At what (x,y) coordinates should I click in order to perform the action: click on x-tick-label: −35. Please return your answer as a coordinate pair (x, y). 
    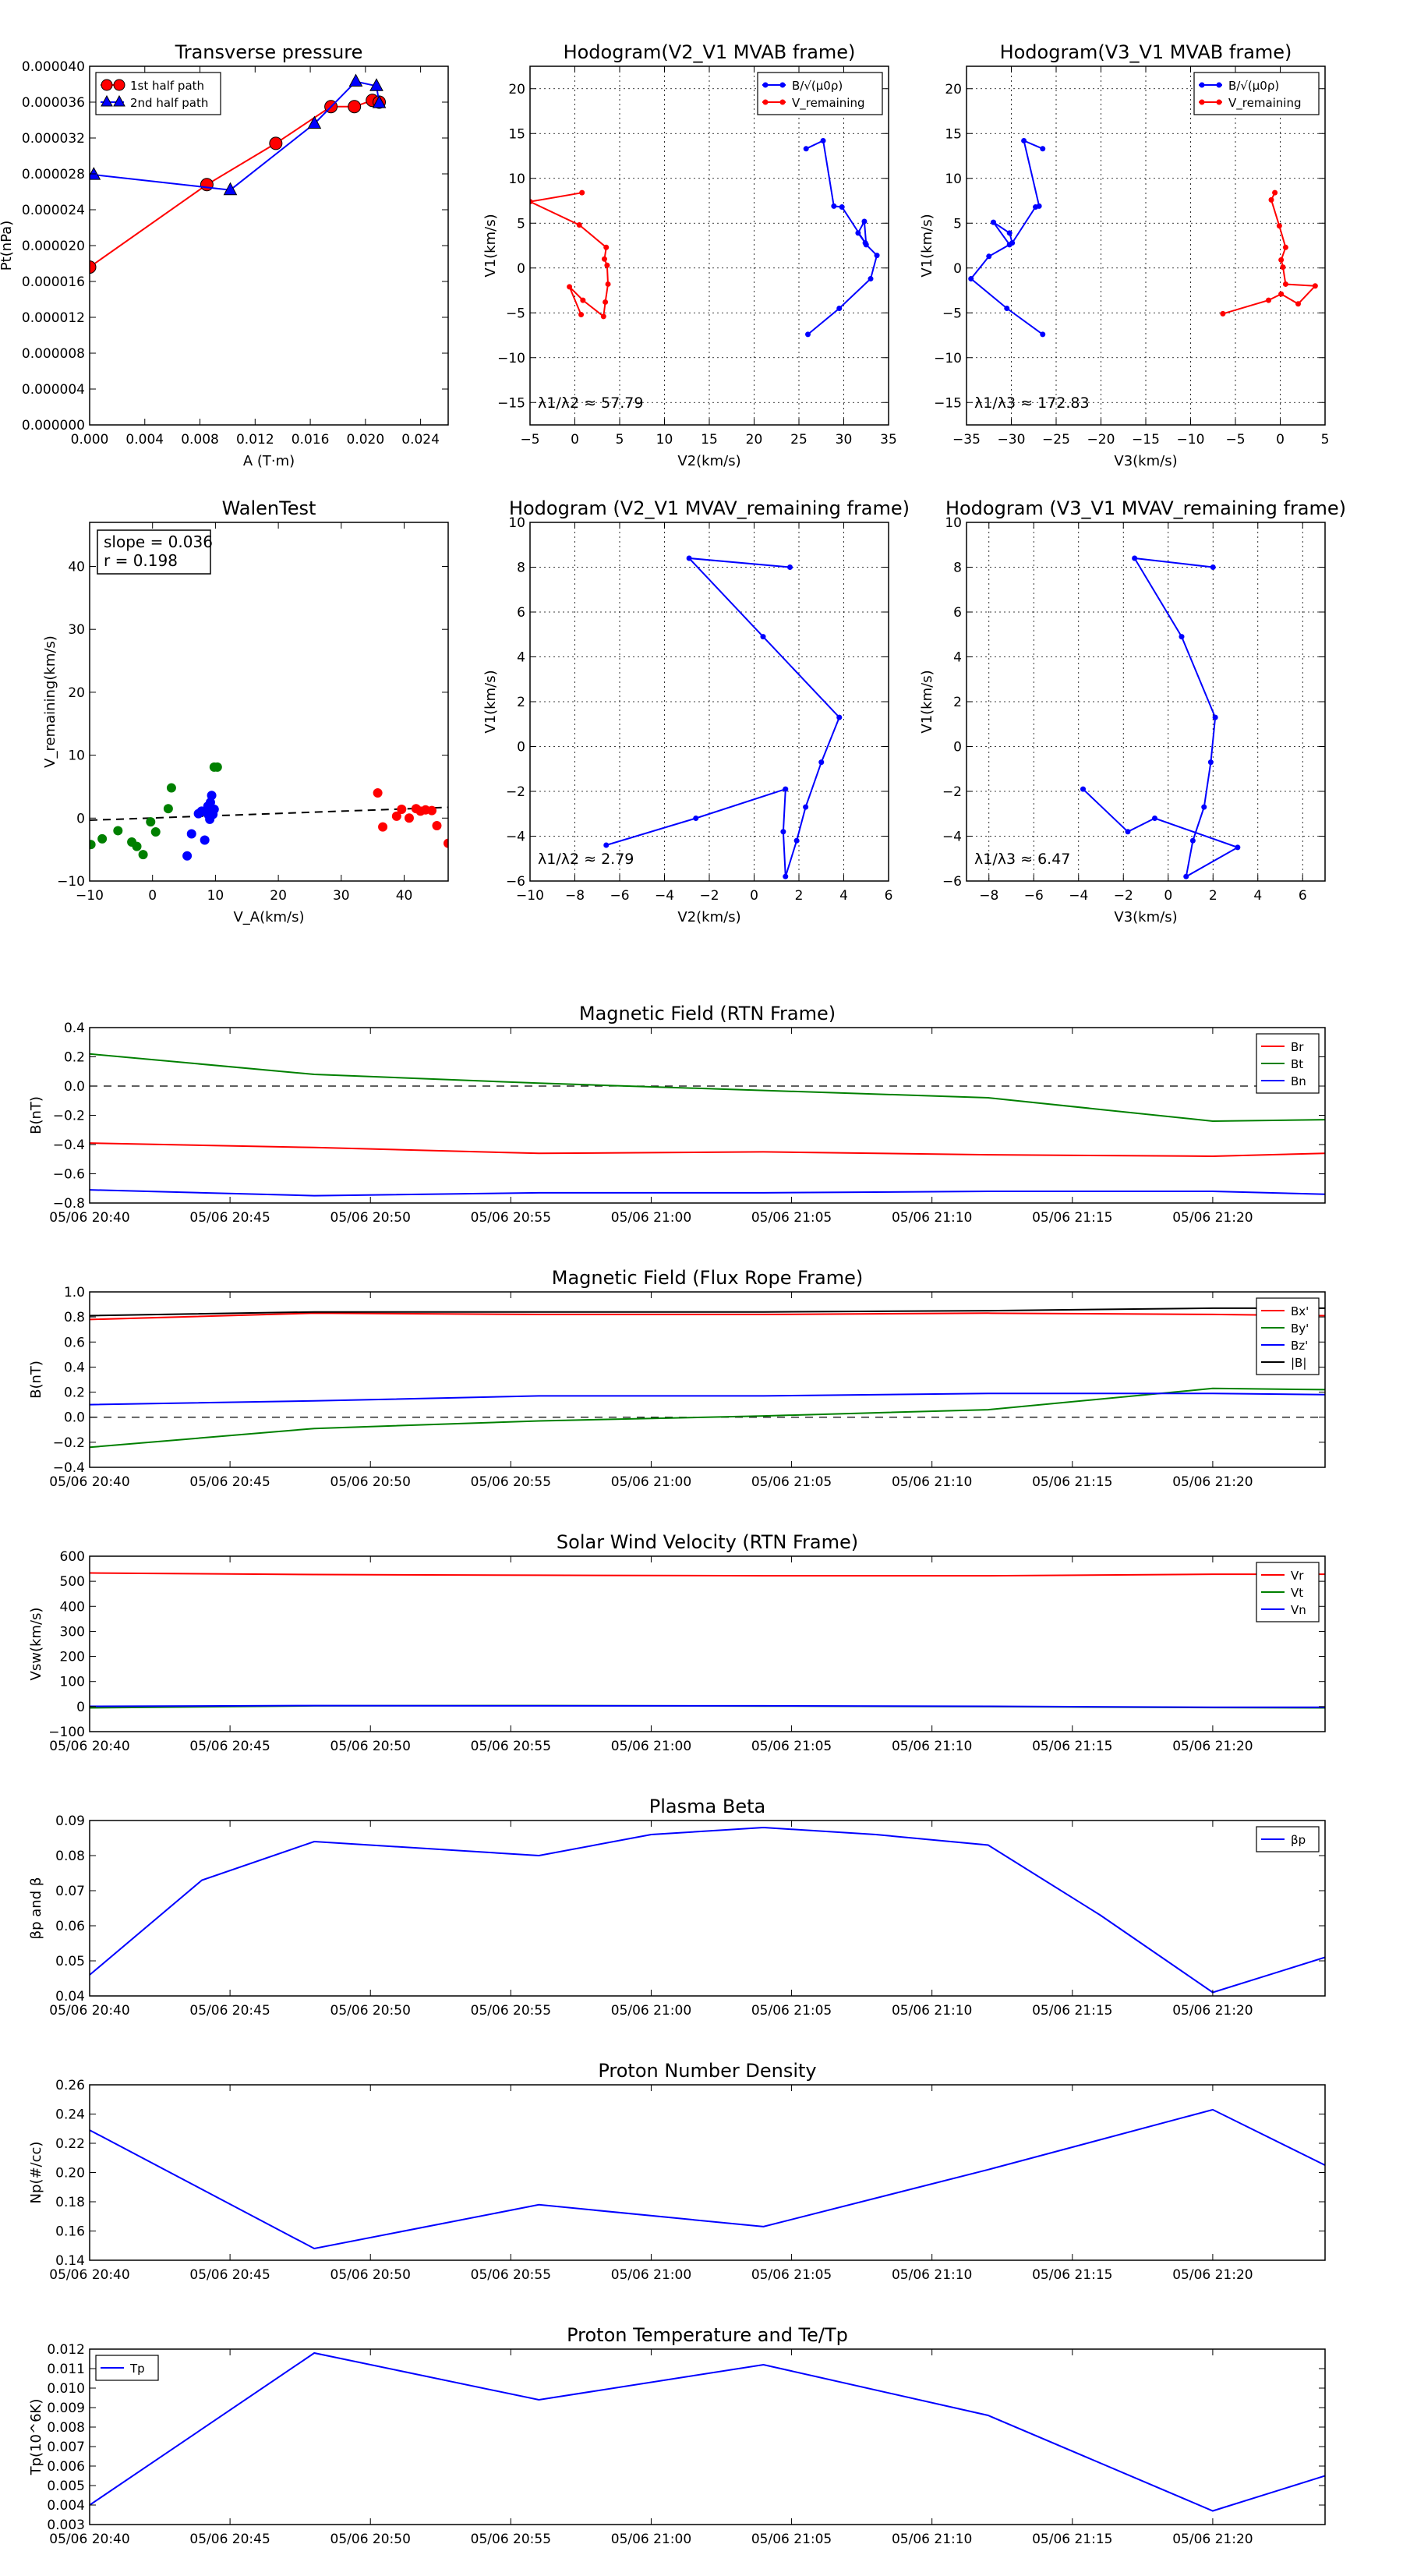
    Looking at the image, I should click on (966, 440).